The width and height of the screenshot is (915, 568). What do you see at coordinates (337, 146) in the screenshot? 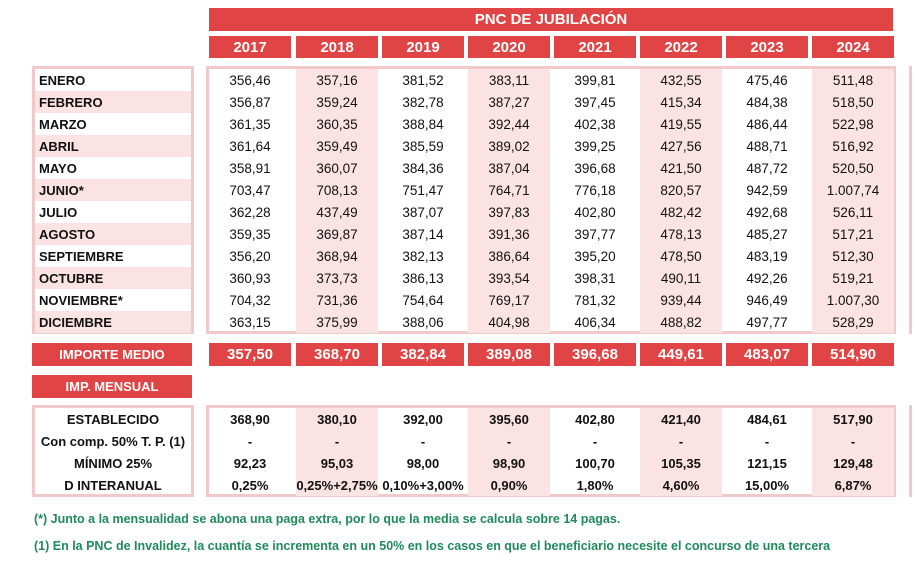
I see `month-value: 359,49` at bounding box center [337, 146].